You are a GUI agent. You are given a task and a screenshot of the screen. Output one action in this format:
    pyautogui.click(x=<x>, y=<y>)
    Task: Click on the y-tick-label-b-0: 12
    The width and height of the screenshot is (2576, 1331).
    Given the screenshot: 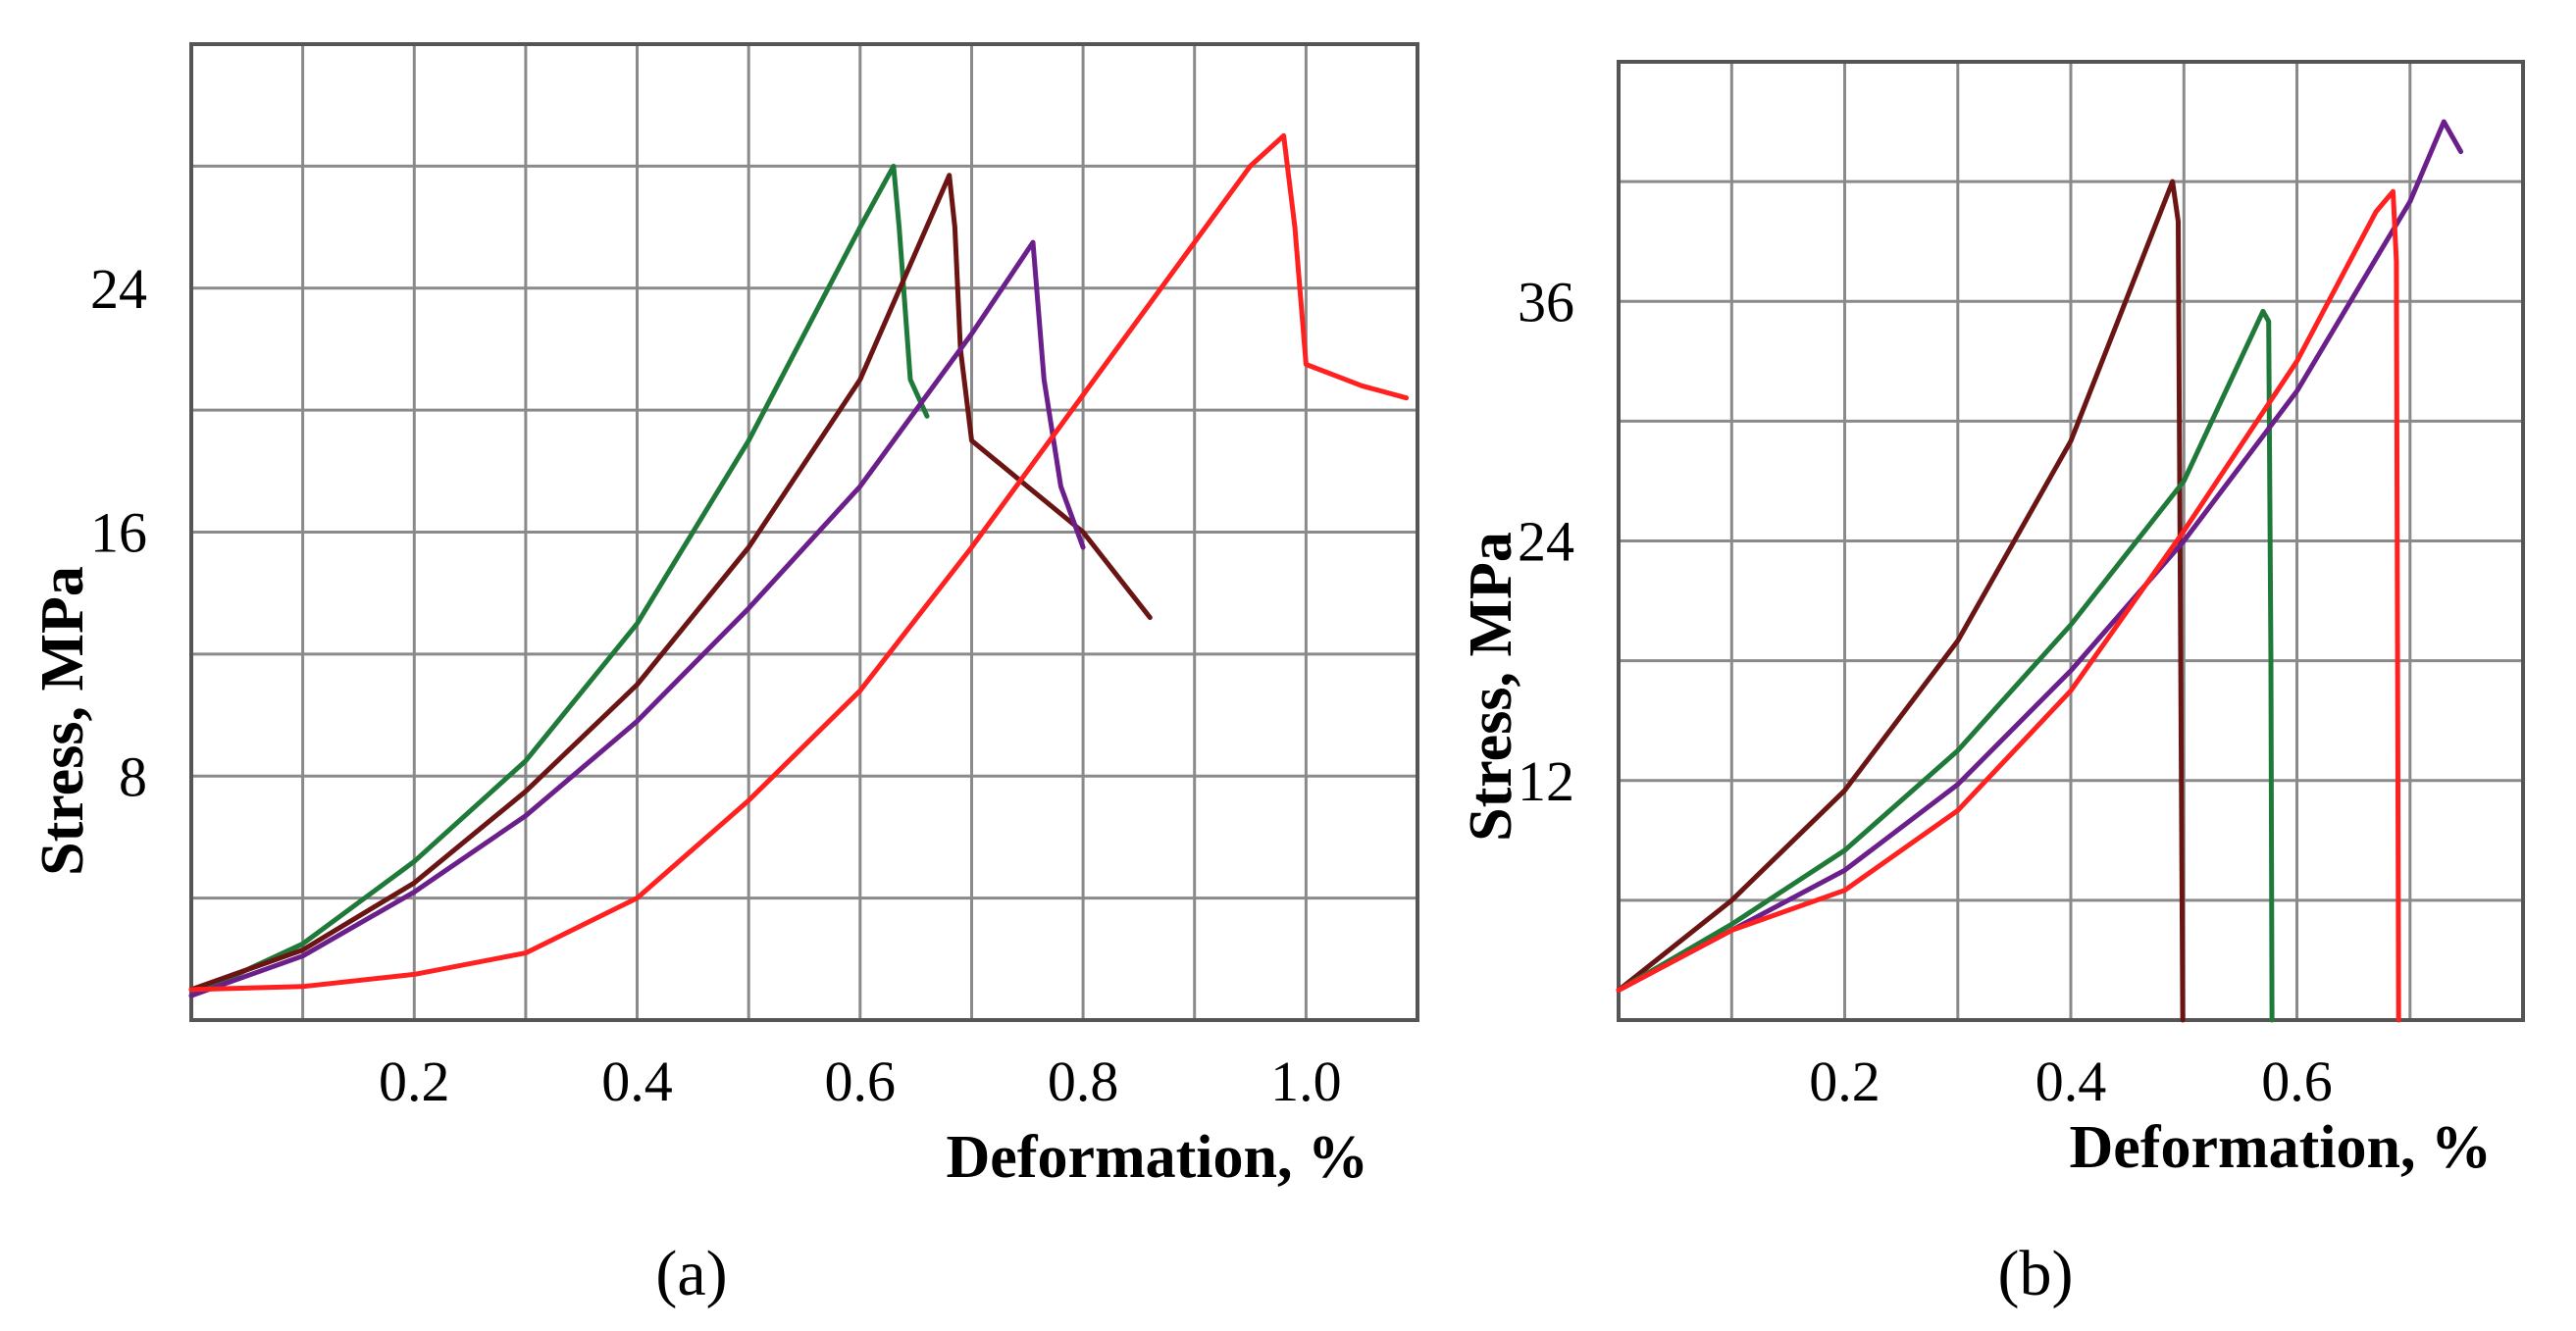 What is the action you would take?
    pyautogui.click(x=1546, y=781)
    